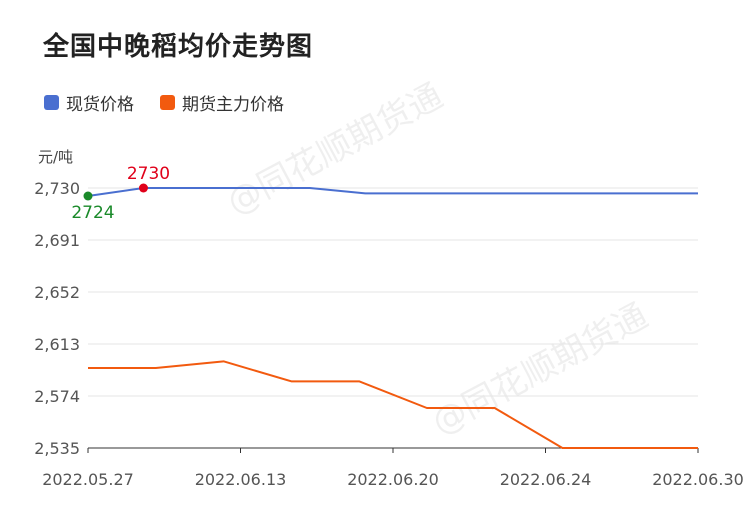 The image size is (750, 510). What do you see at coordinates (698, 479) in the screenshot?
I see `x-tick-label: 2022.06.30` at bounding box center [698, 479].